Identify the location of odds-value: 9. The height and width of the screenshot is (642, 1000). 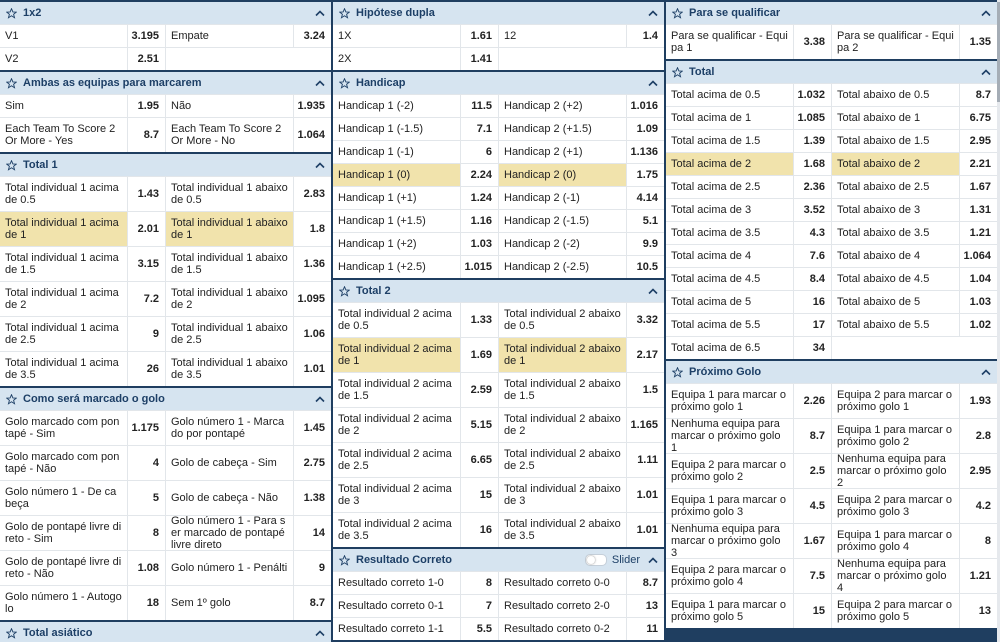
(312, 568).